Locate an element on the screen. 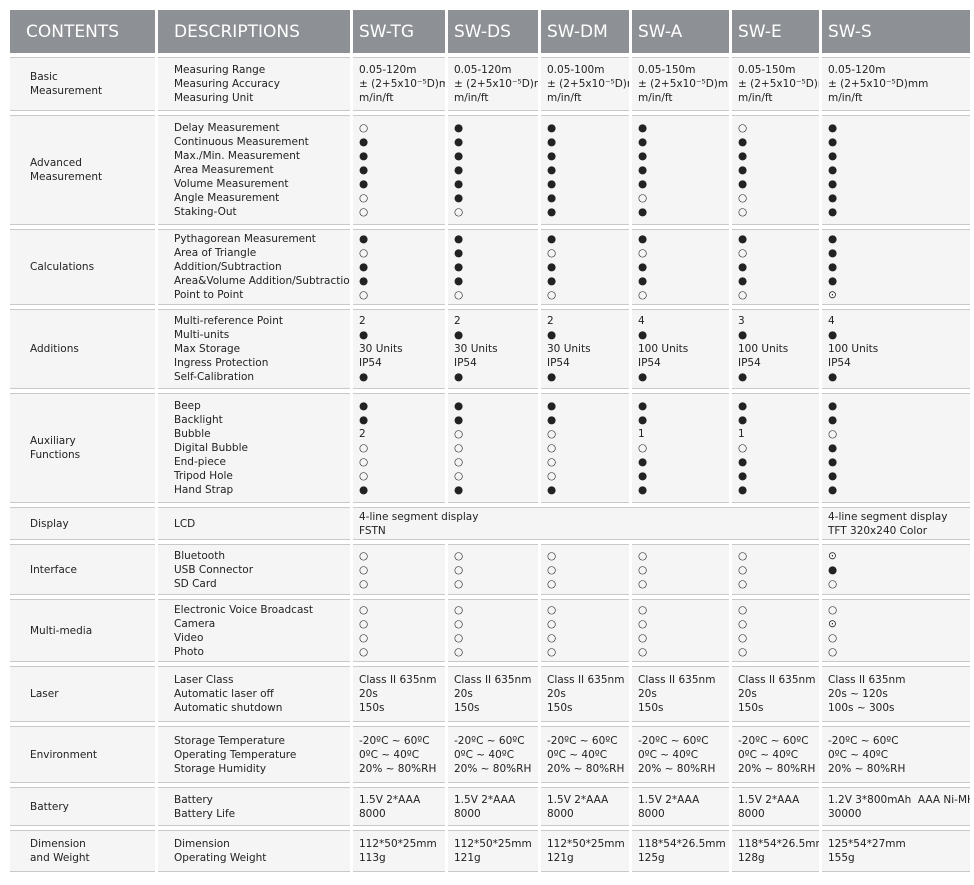 The height and width of the screenshot is (885, 974). value: 0.05-150m is located at coordinates (767, 70).